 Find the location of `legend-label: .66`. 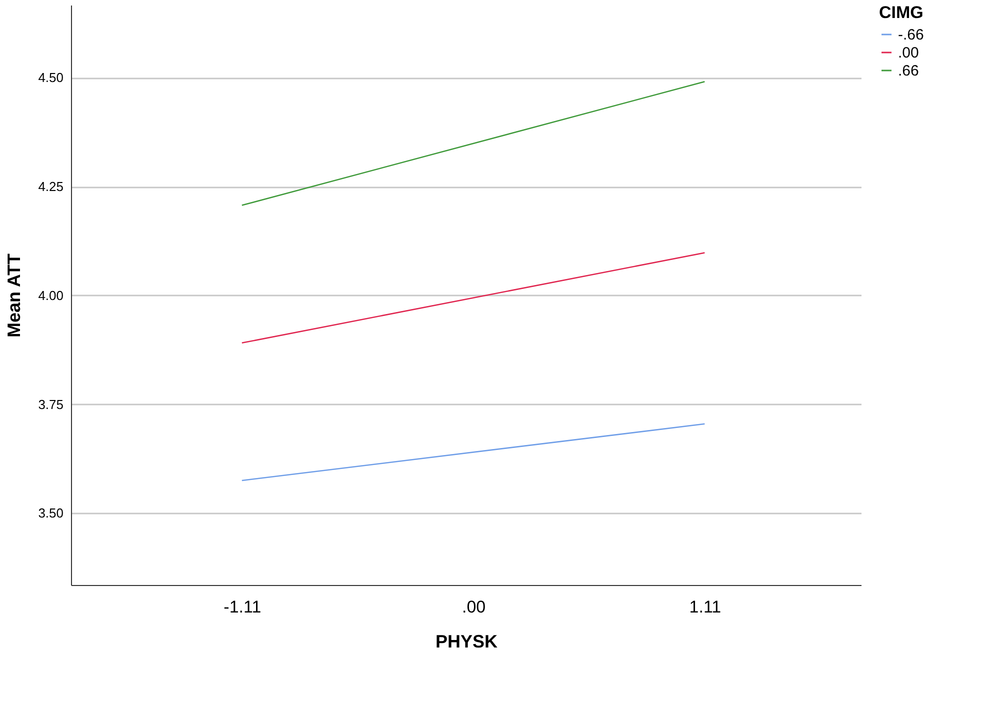

legend-label: .66 is located at coordinates (908, 71).